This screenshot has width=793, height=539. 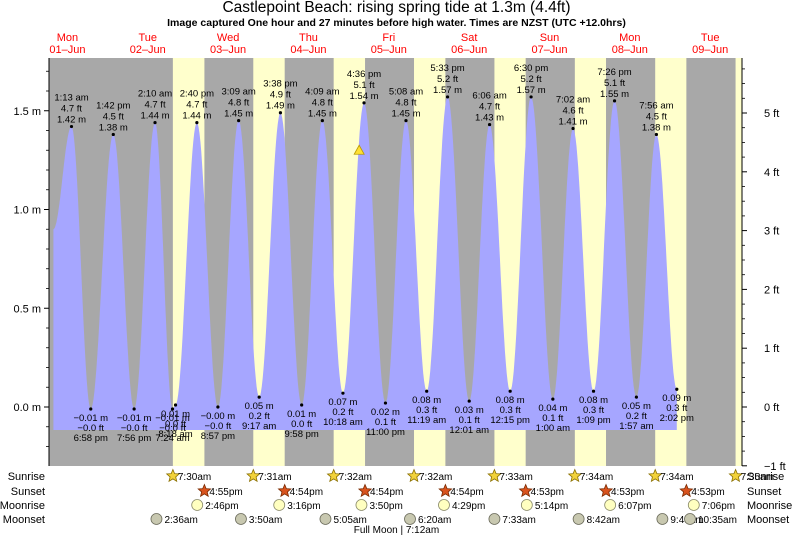 What do you see at coordinates (113, 127) in the screenshot?
I see `high-tide-m: 1.38 m` at bounding box center [113, 127].